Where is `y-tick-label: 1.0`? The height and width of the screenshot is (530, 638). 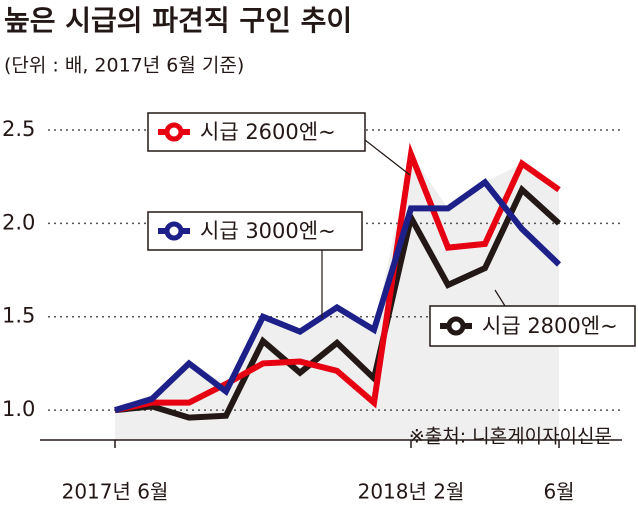
y-tick-label: 1.0 is located at coordinates (18, 409).